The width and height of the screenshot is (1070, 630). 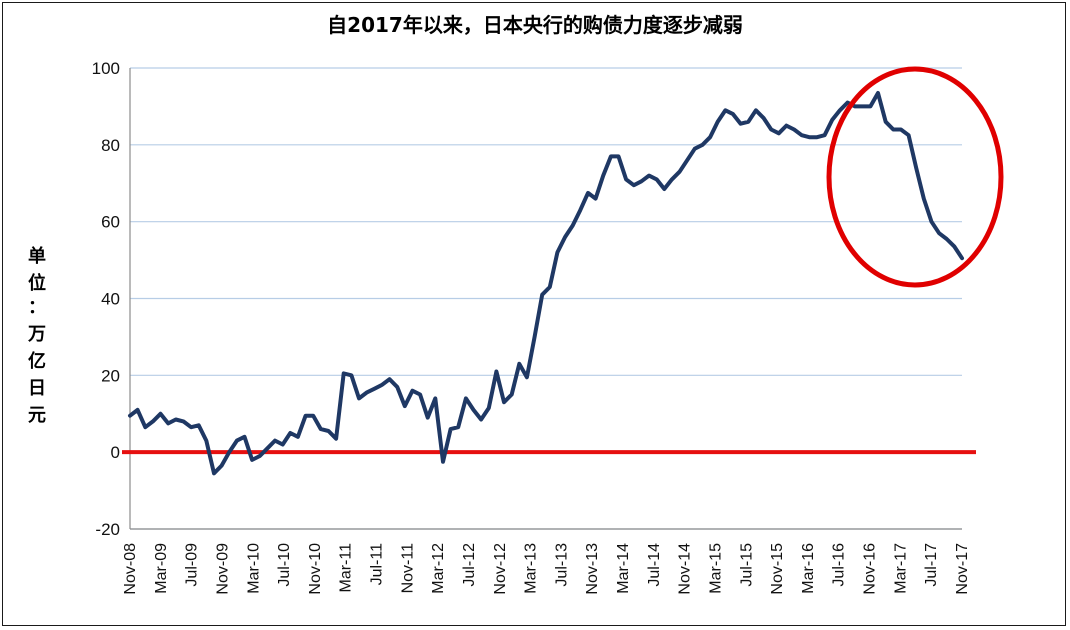 What do you see at coordinates (284, 565) in the screenshot?
I see `x-tick-label: Jul-10` at bounding box center [284, 565].